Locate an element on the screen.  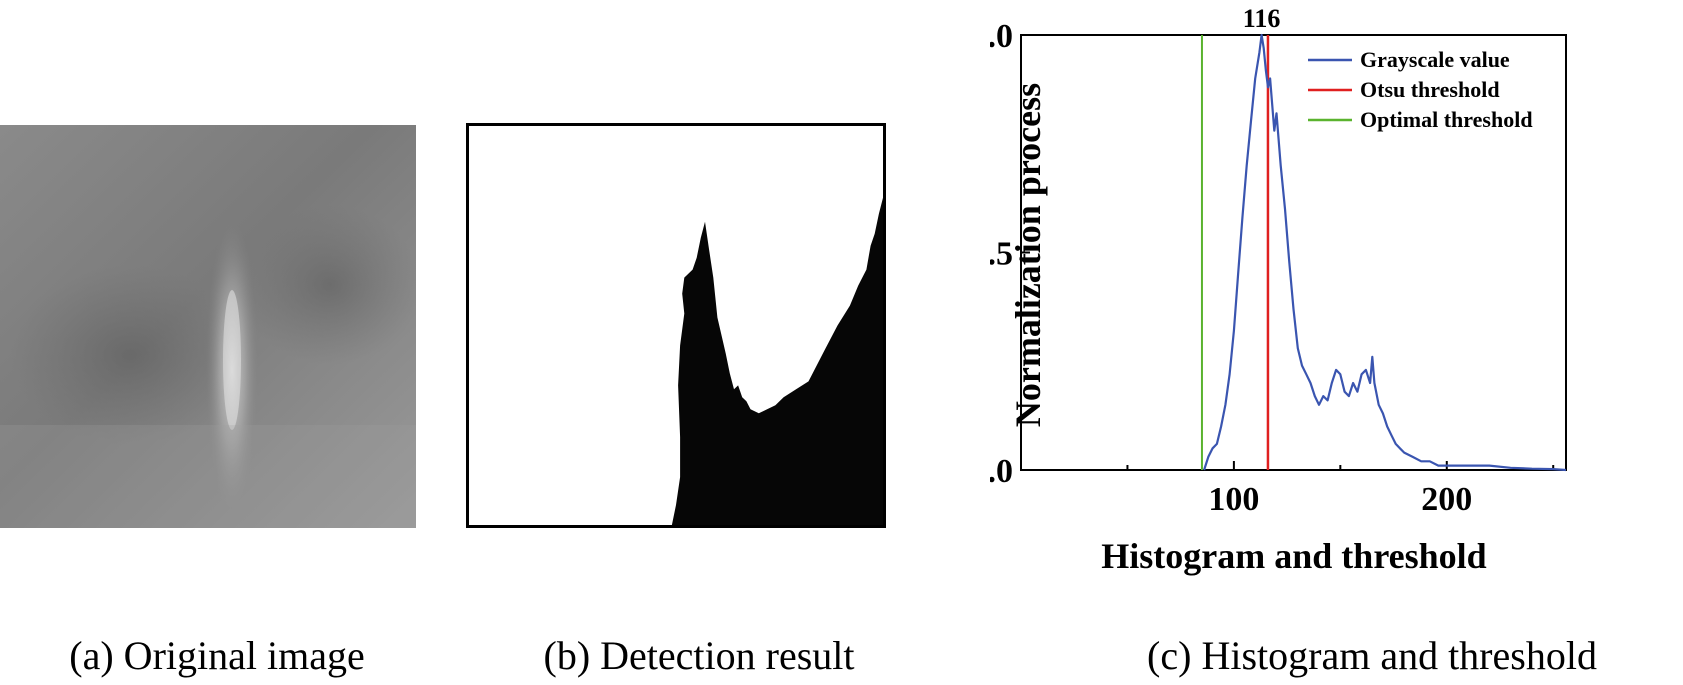
original-image is located at coordinates (210, 326).